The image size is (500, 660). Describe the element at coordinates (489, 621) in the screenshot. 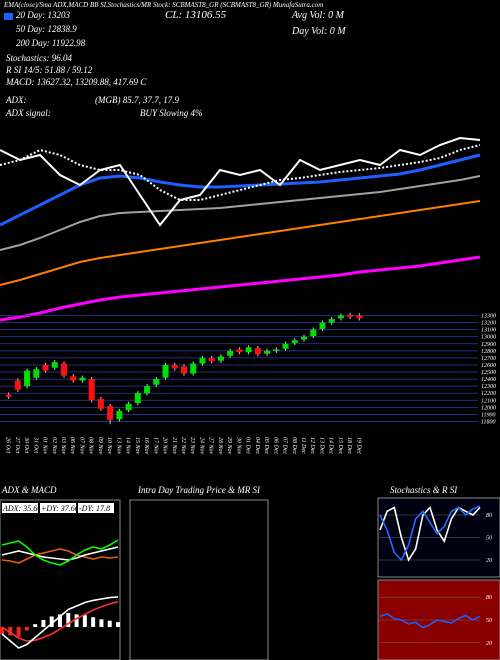

I see `y-tick-label: 50` at that location.